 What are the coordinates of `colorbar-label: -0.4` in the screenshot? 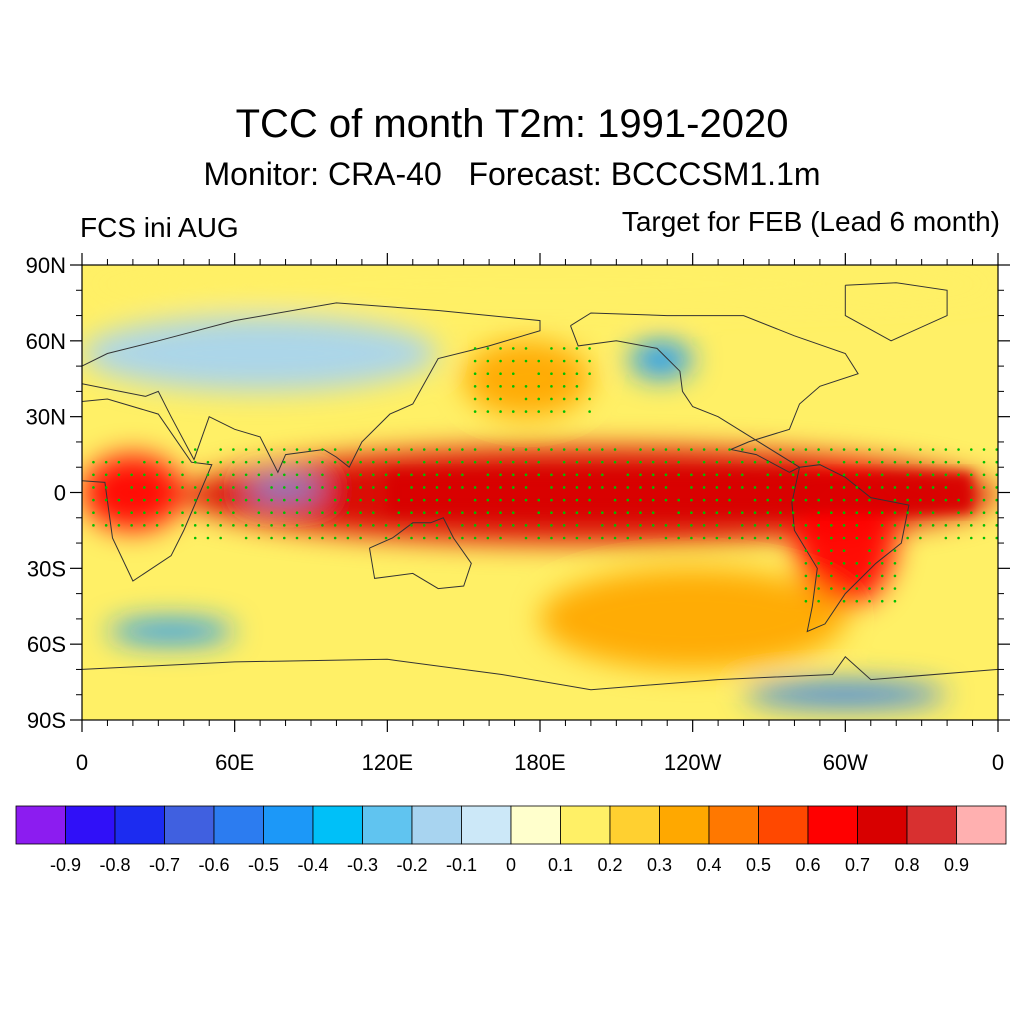 It's located at (312, 865).